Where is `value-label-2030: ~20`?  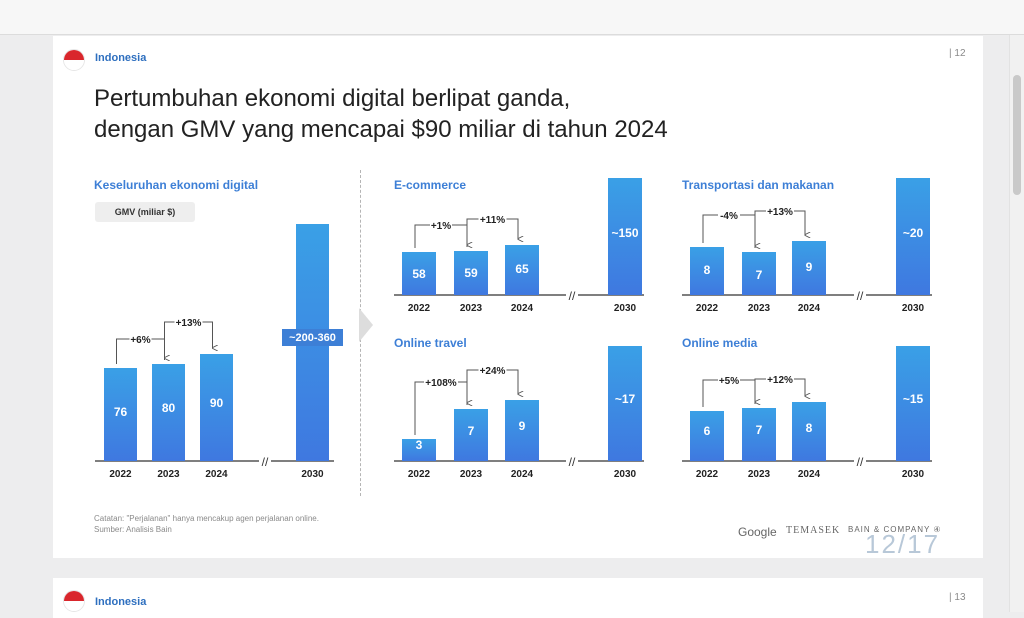 value-label-2030: ~20 is located at coordinates (913, 233).